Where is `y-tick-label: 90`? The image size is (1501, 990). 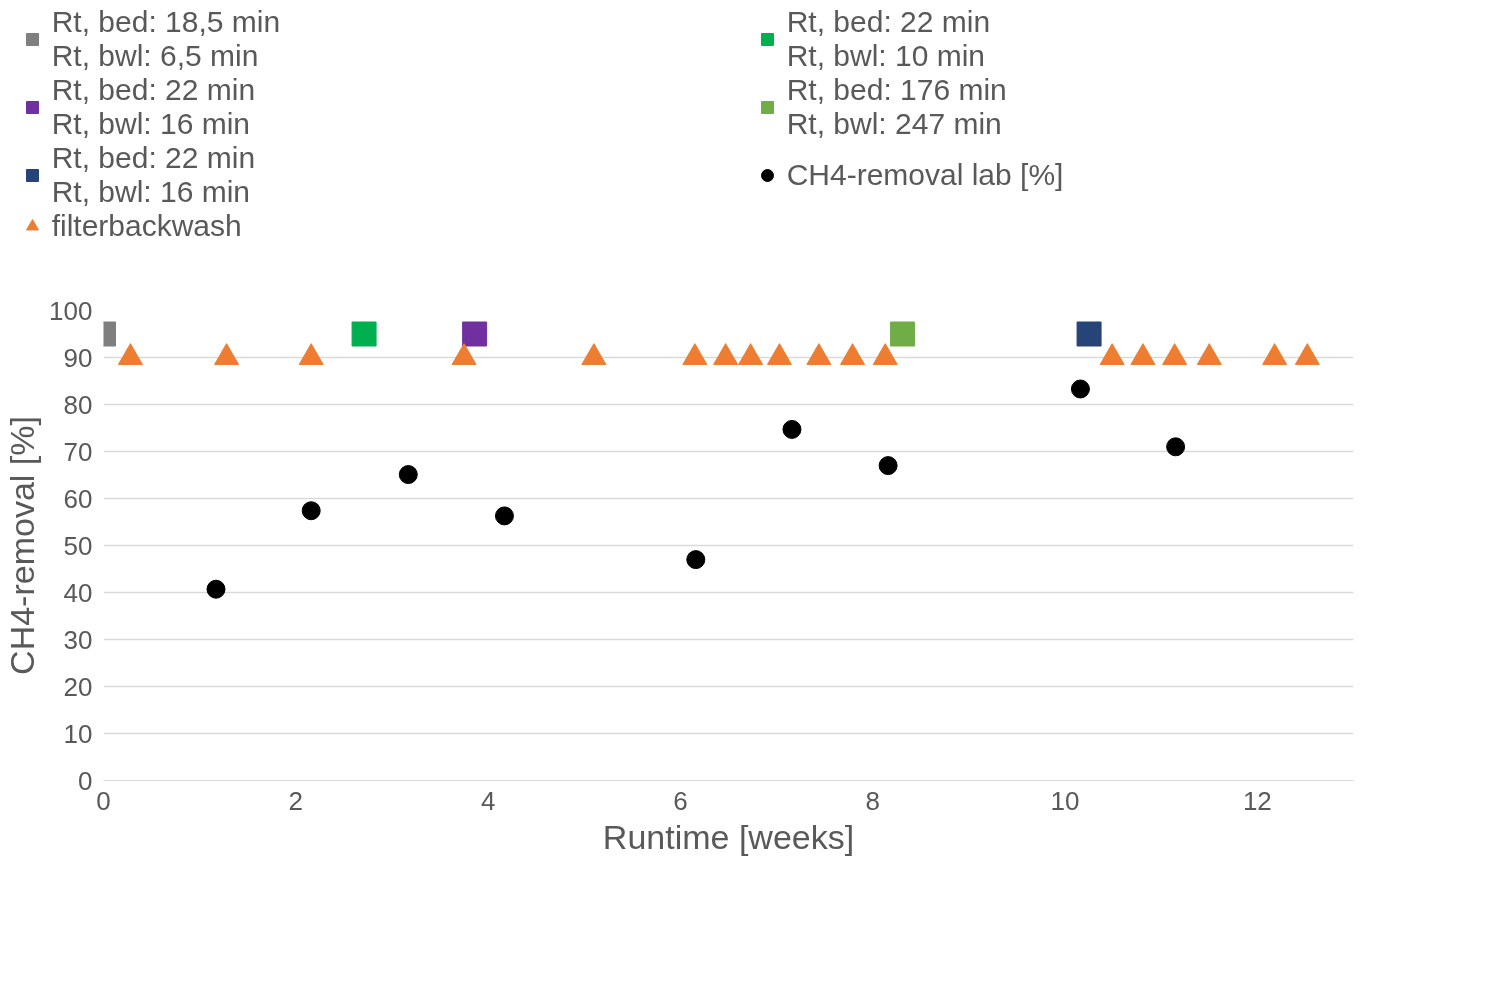 y-tick-label: 90 is located at coordinates (78, 357).